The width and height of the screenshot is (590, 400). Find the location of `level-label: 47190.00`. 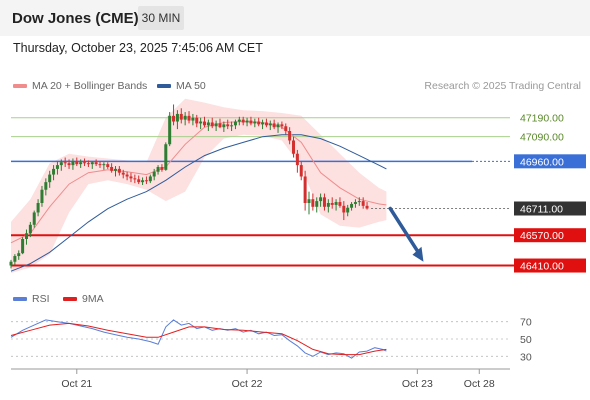

level-label: 47190.00 is located at coordinates (542, 119).